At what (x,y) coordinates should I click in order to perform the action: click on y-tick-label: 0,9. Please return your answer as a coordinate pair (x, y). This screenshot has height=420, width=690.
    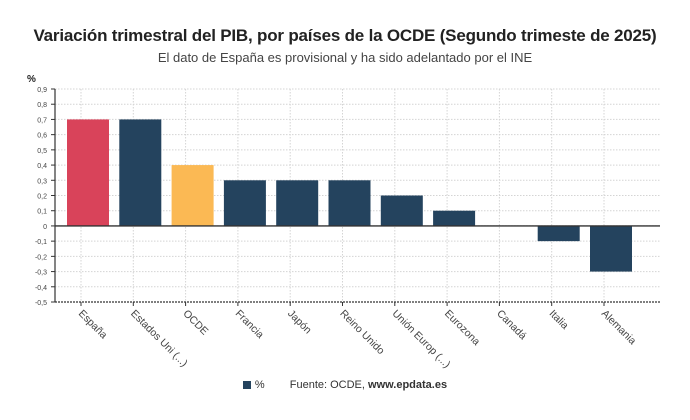
    Looking at the image, I should click on (42, 90).